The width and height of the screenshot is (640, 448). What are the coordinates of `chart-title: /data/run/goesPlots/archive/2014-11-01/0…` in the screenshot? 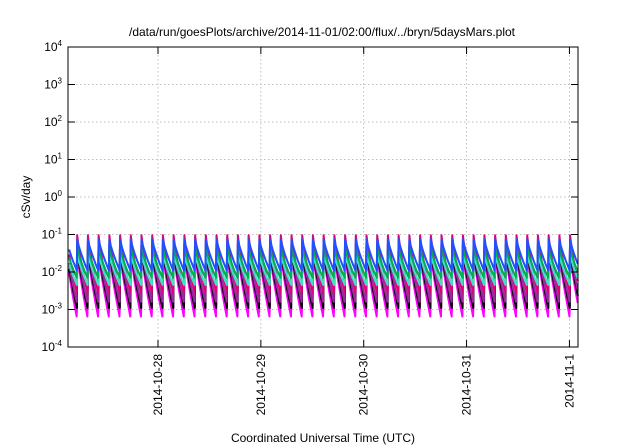 It's located at (322, 32).